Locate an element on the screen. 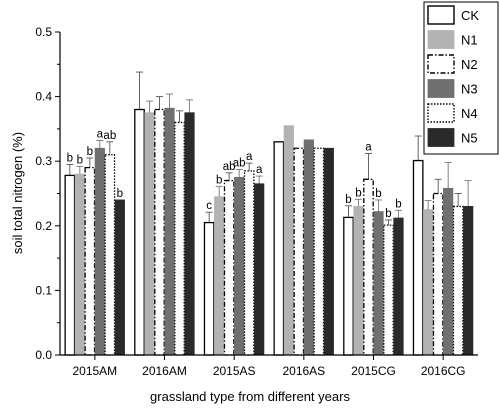 The image size is (500, 410). bar-ck-2016cg is located at coordinates (418, 257).